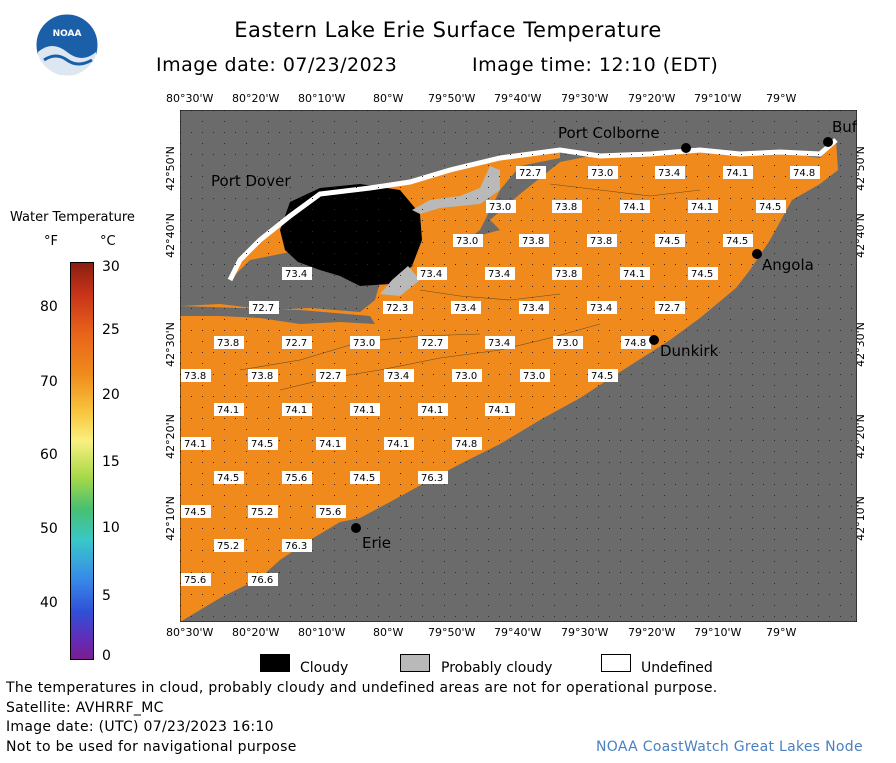 Image resolution: width=896 pixels, height=763 pixels. I want to click on lon-label: 79°50'W, so click(452, 632).